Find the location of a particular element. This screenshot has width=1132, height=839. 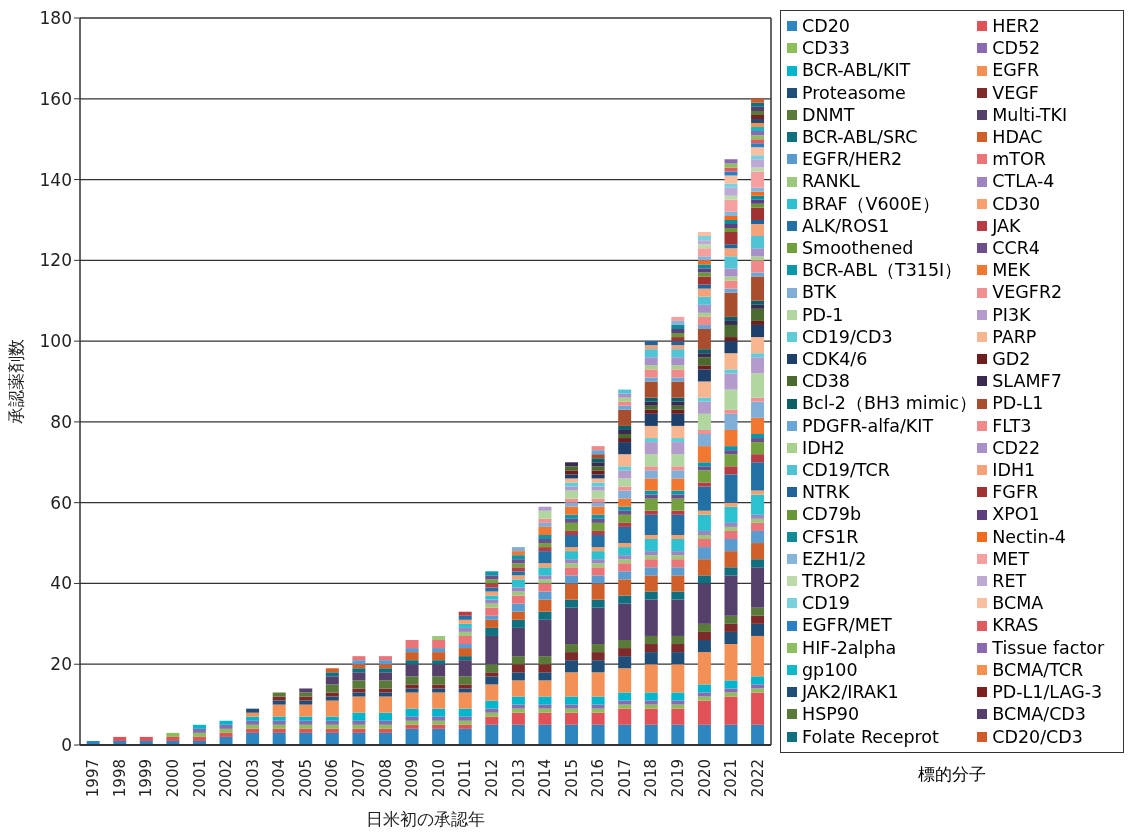

legend-label: EZH1/2 is located at coordinates (834, 559).